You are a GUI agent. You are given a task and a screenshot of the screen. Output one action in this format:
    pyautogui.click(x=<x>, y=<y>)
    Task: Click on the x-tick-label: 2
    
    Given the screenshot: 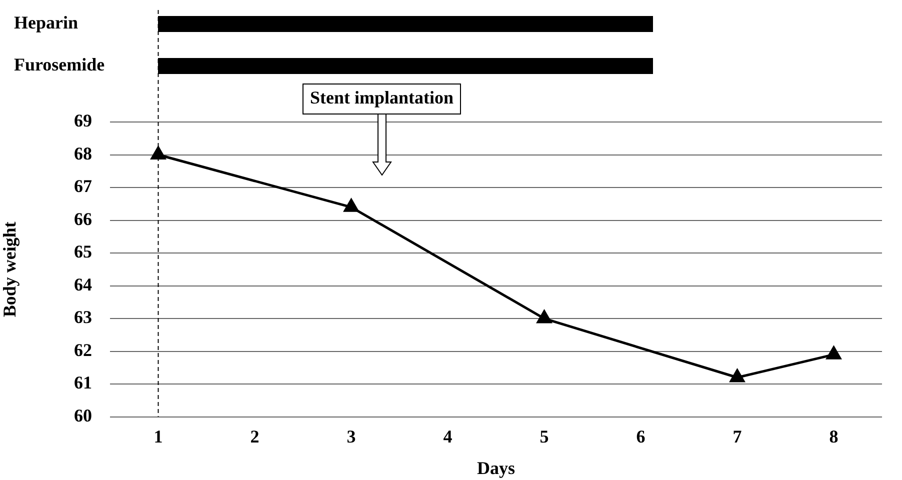 What is the action you would take?
    pyautogui.click(x=255, y=436)
    